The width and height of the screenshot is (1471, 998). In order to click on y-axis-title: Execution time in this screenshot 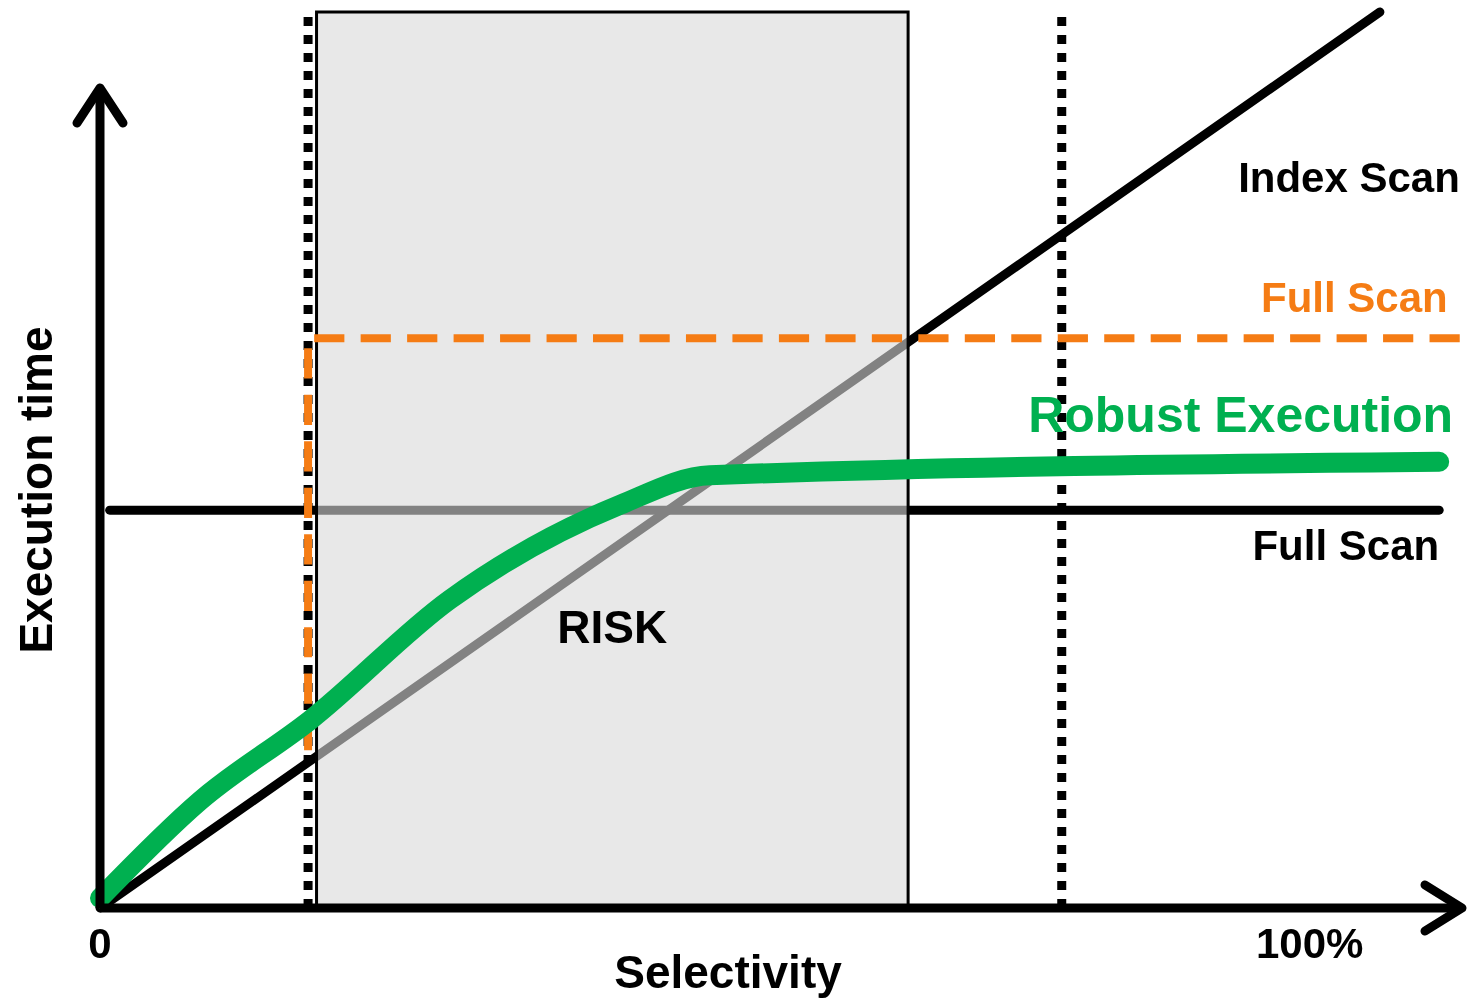, I will do `click(36, 490)`.